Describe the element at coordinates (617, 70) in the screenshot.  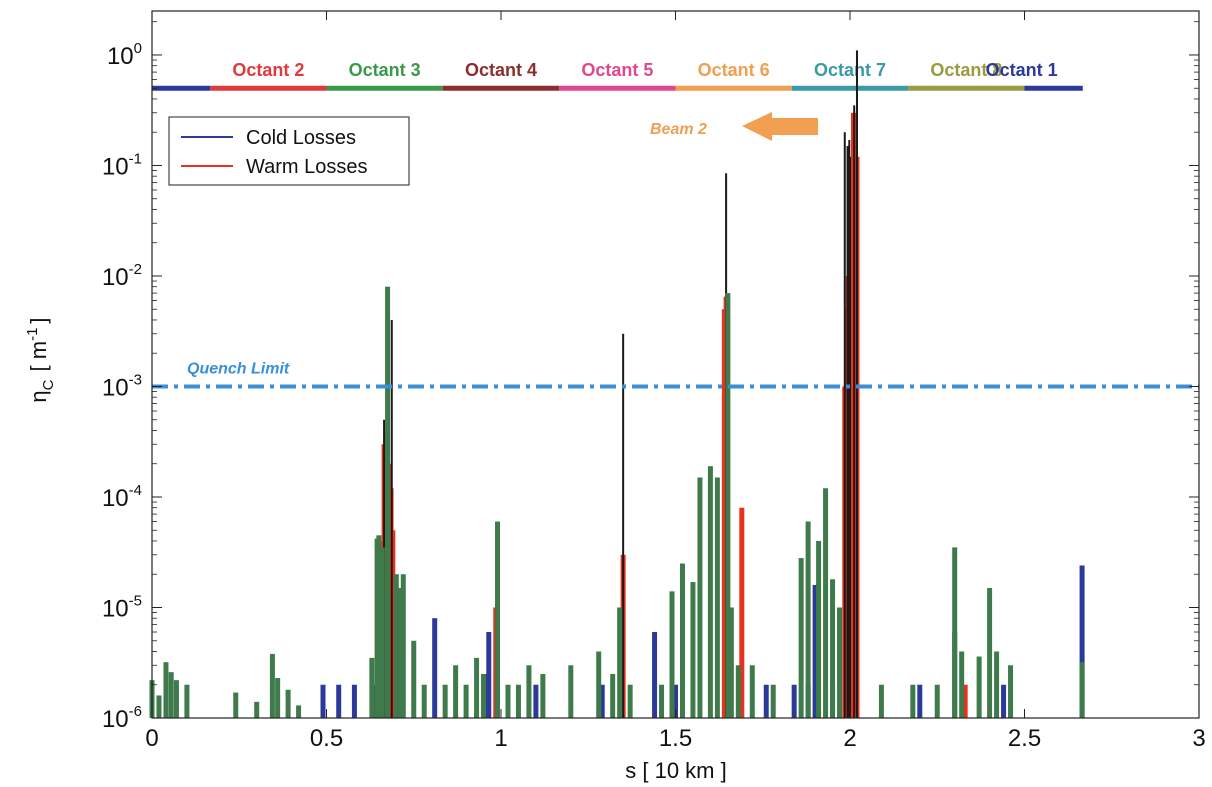
I see `octant-label: Octant 5` at that location.